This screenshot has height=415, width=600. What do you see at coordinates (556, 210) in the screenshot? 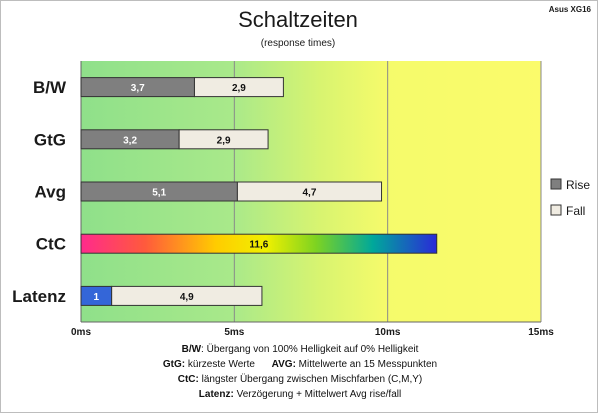
I see `legend-swatch-fall` at bounding box center [556, 210].